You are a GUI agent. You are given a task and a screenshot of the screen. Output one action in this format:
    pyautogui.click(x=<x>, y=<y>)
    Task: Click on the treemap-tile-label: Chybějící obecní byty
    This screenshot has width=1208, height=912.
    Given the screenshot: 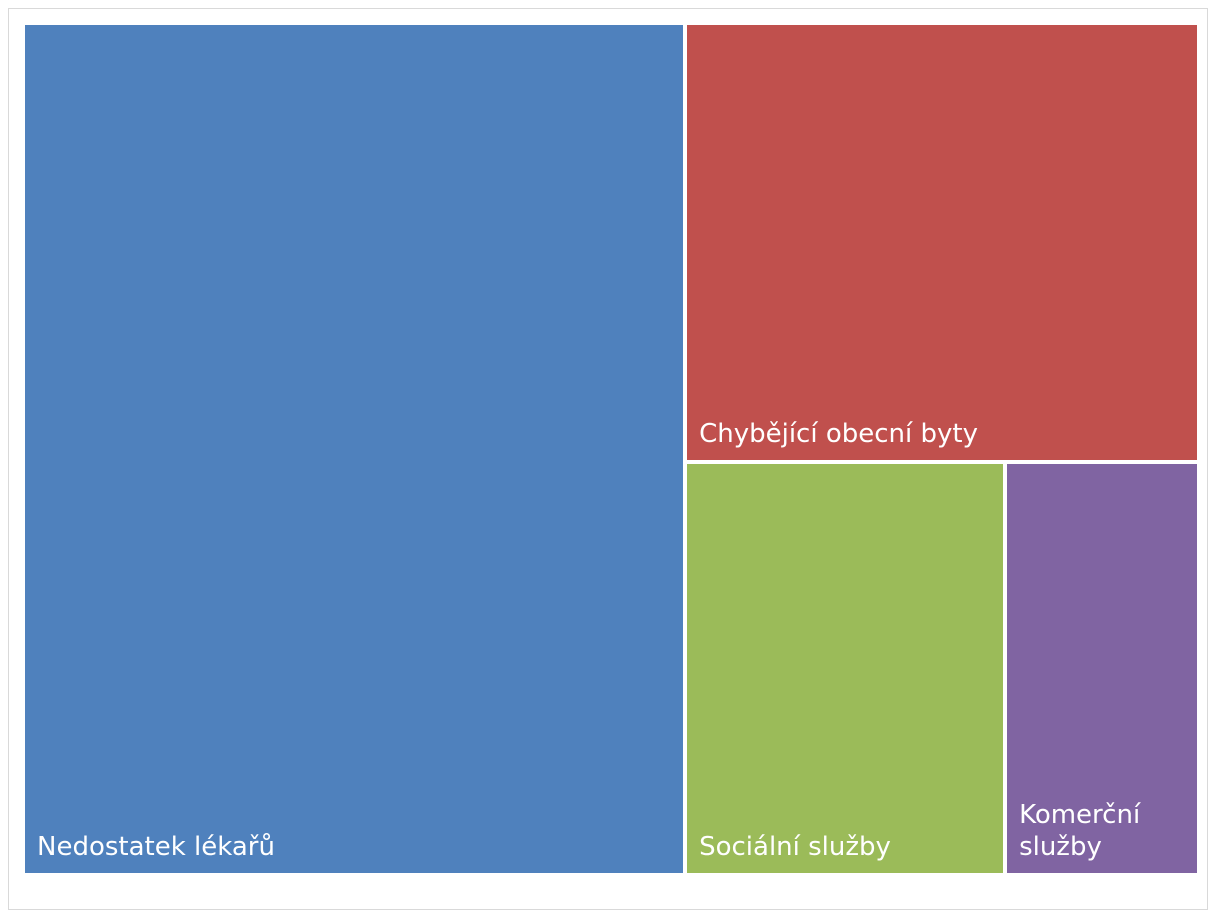 What is the action you would take?
    pyautogui.click(x=838, y=433)
    